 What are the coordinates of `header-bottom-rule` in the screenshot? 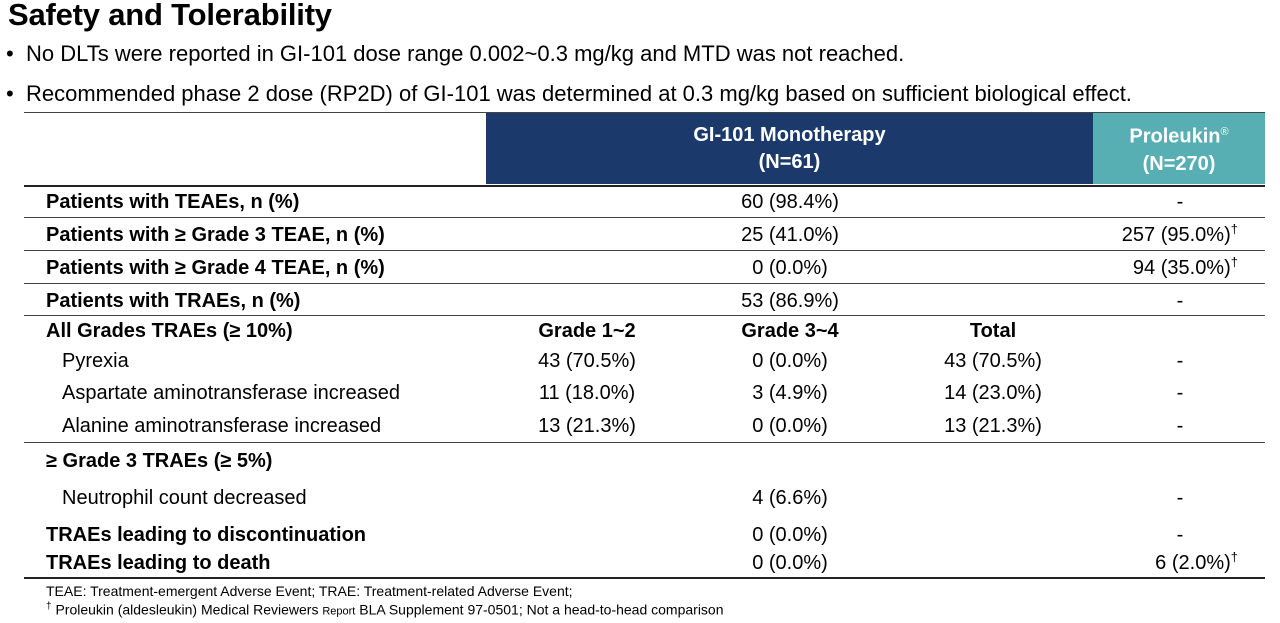 It's located at (644, 186).